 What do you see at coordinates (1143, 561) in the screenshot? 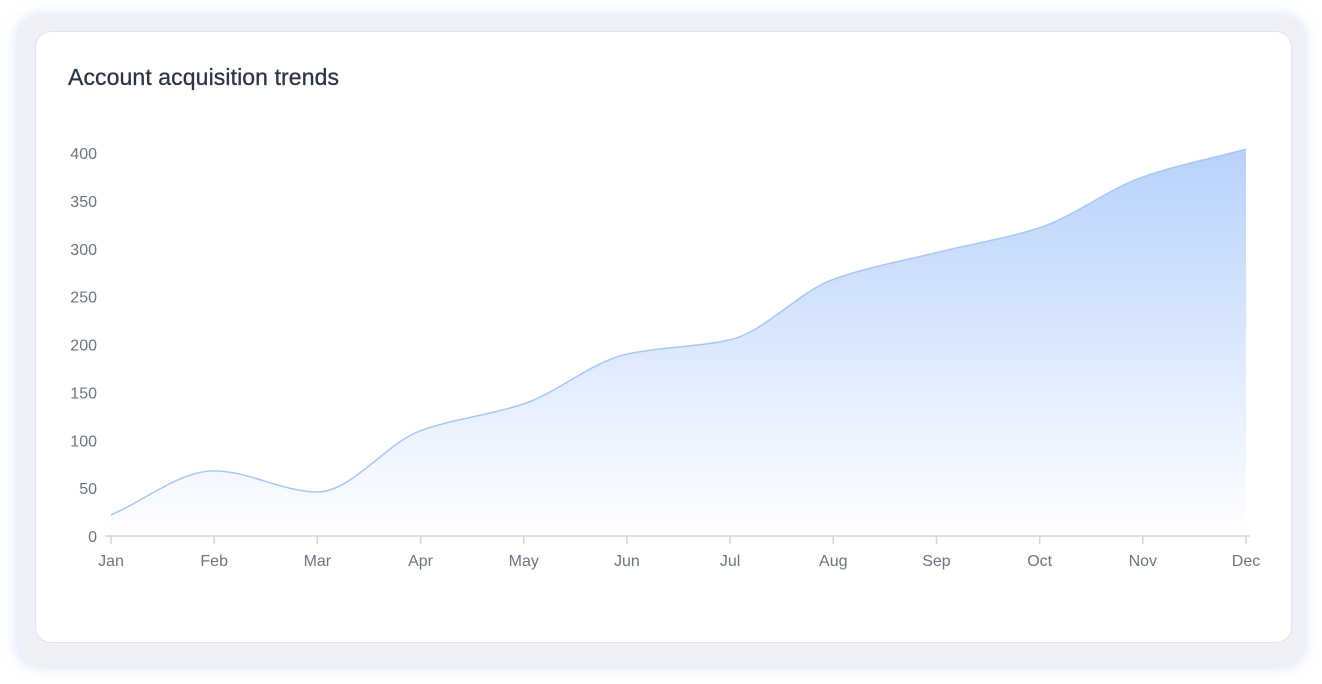
I see `x-tick-label: Nov` at bounding box center [1143, 561].